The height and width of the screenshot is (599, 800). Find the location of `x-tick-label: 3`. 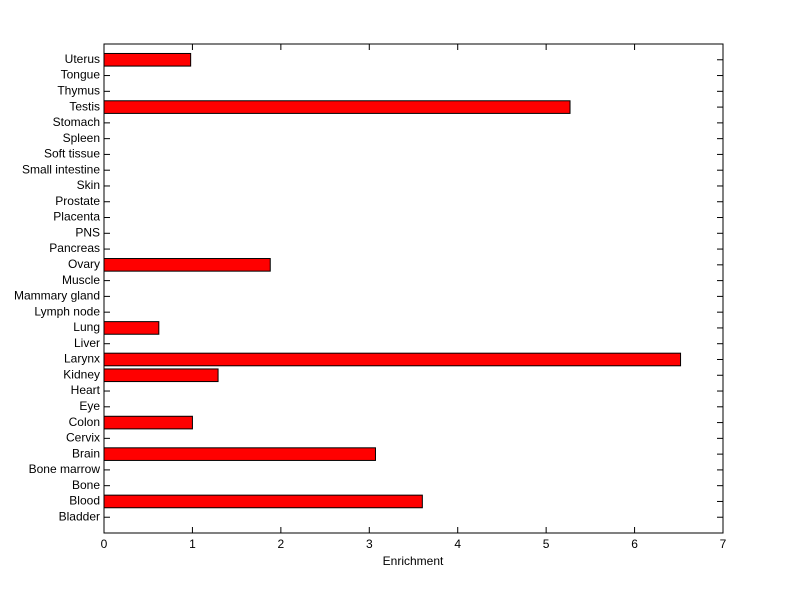

x-tick-label: 3 is located at coordinates (369, 544).